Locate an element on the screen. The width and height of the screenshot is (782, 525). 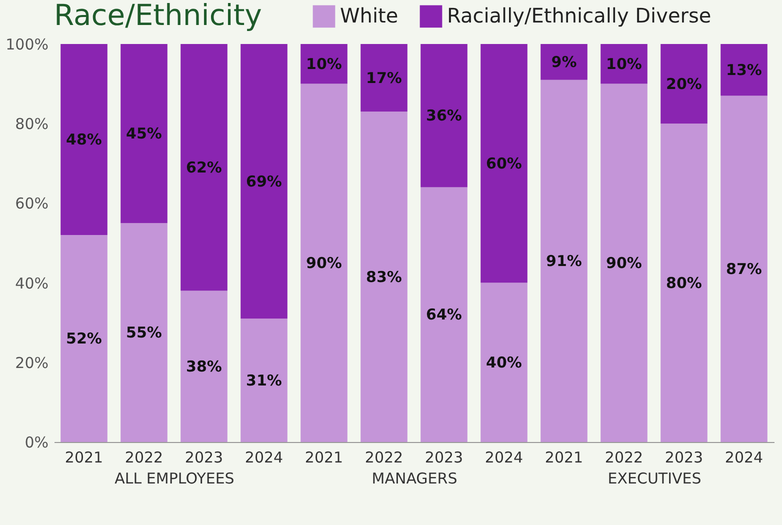
data-label: 91% is located at coordinates (564, 261).